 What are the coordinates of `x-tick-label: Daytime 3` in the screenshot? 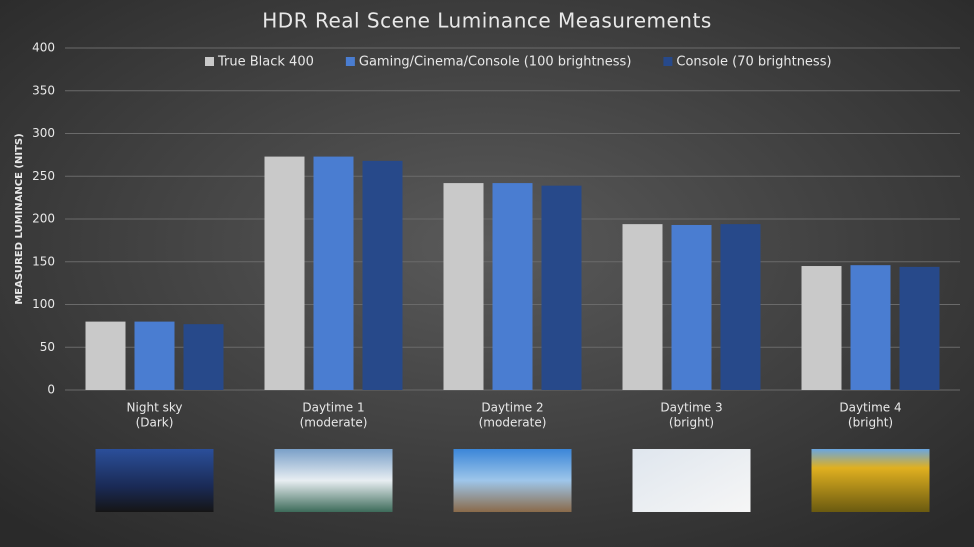 It's located at (691, 408).